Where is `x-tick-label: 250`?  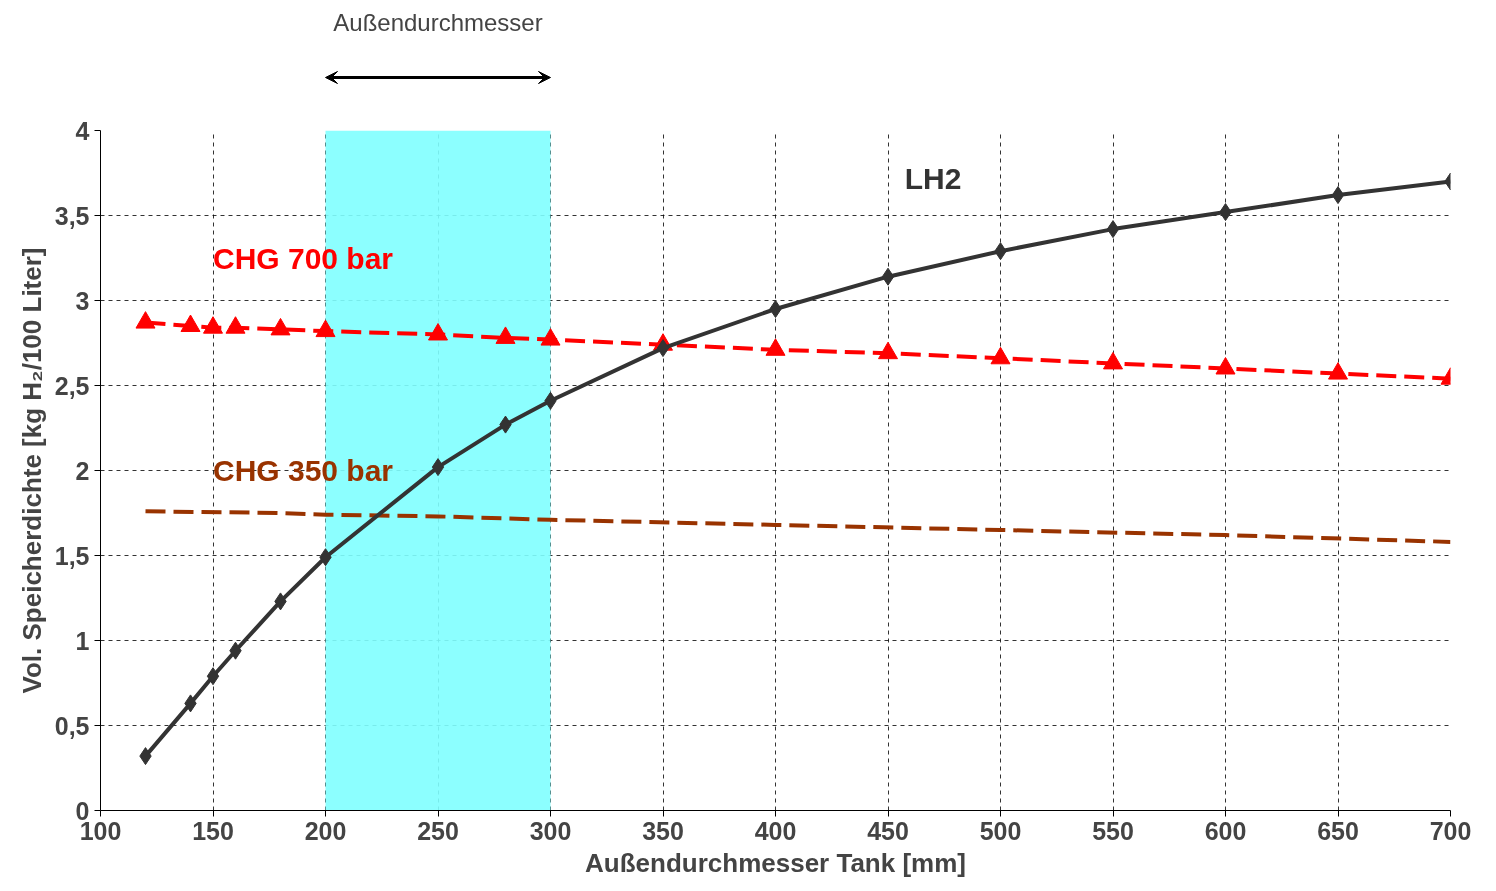 x-tick-label: 250 is located at coordinates (438, 830).